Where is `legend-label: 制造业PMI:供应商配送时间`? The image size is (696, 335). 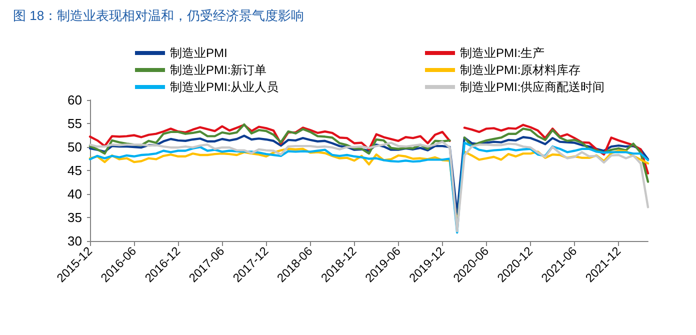 legend-label: 制造业PMI:供应商配送时间 is located at coordinates (532, 87).